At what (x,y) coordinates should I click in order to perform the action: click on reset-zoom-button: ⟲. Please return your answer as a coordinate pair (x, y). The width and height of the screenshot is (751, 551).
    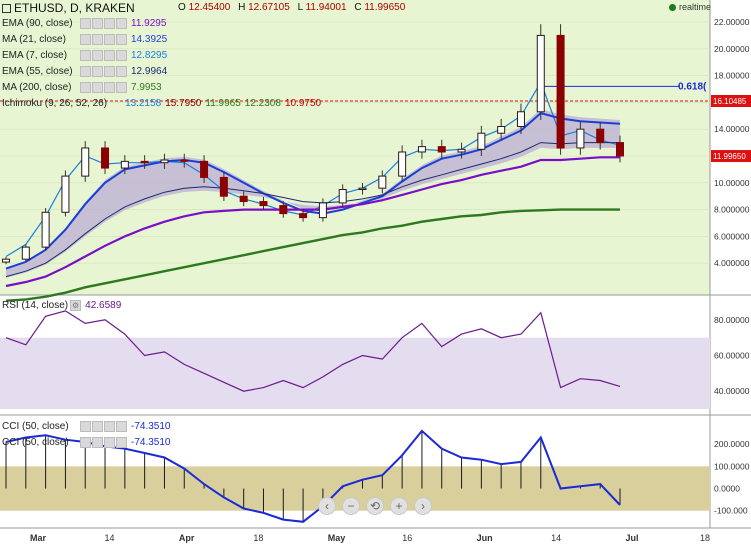
    Looking at the image, I should click on (375, 506).